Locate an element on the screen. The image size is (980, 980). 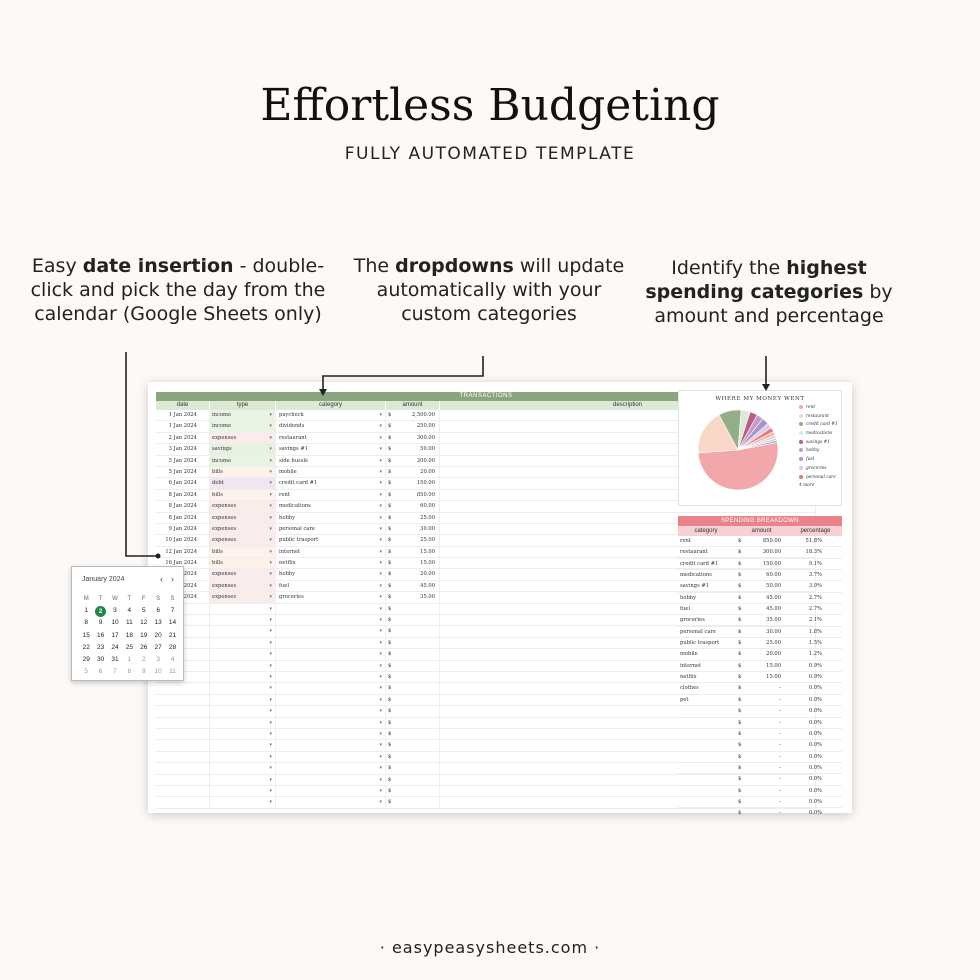
category-cell: personal care ▾ is located at coordinates (331, 529).